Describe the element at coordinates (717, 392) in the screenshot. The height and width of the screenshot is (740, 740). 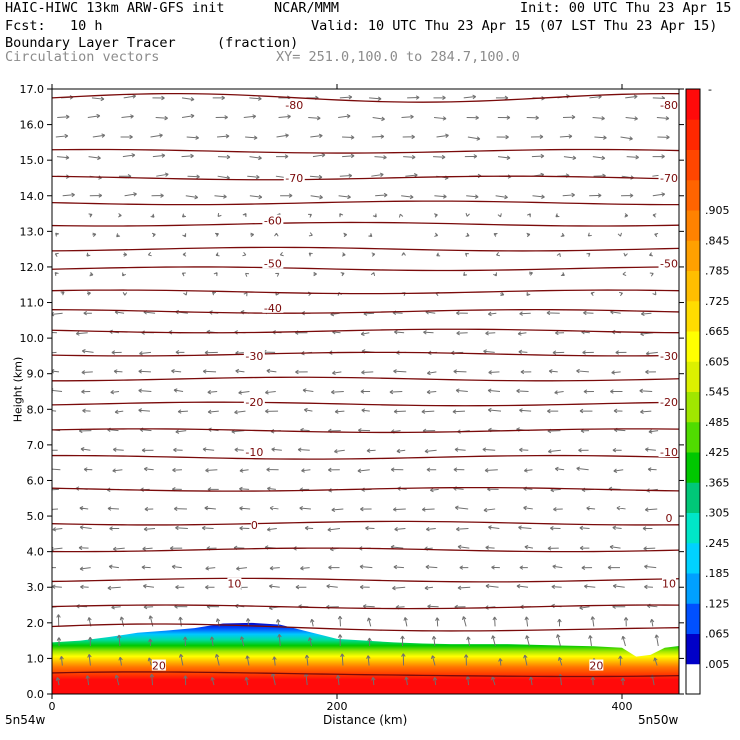
I see `colorbar-label: .545` at that location.